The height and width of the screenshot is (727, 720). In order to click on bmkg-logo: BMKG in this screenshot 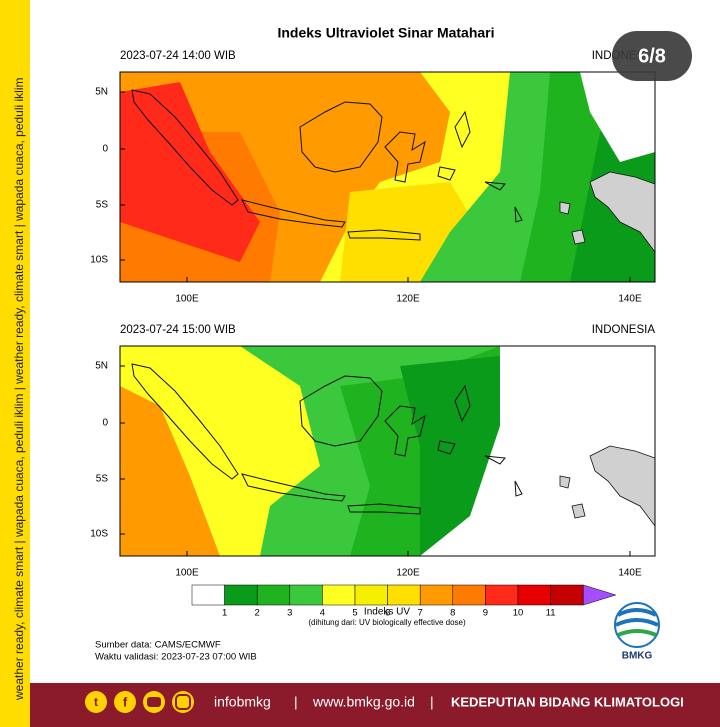, I will do `click(637, 632)`.